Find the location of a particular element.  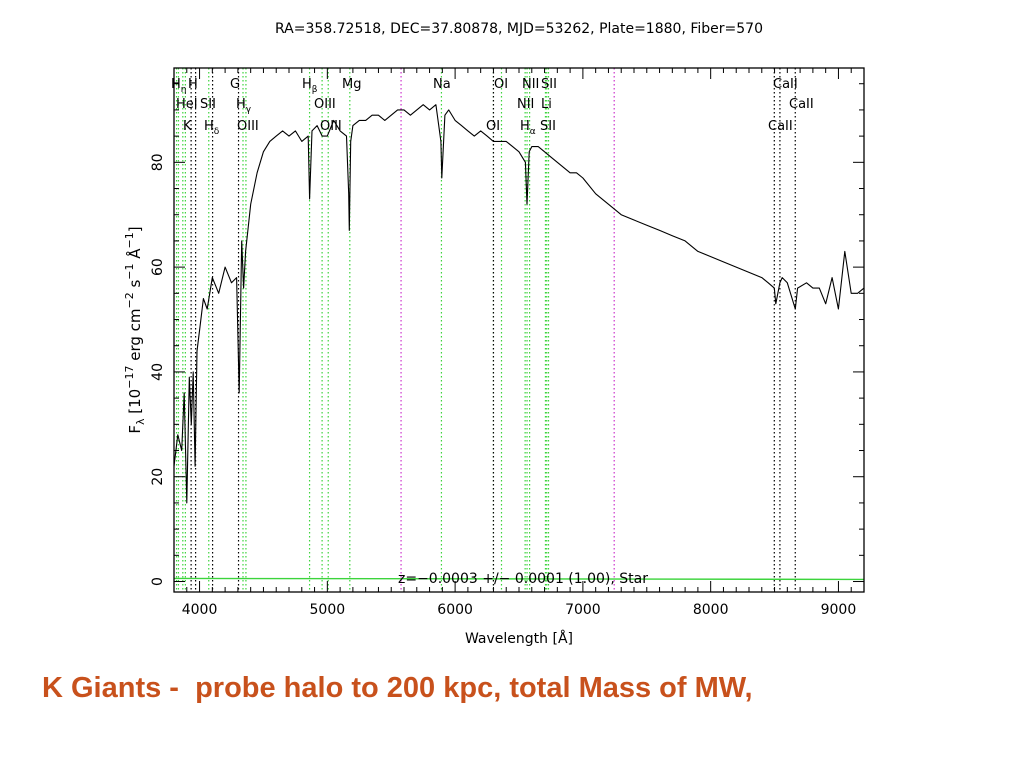

label-mg: Mg is located at coordinates (351, 84).